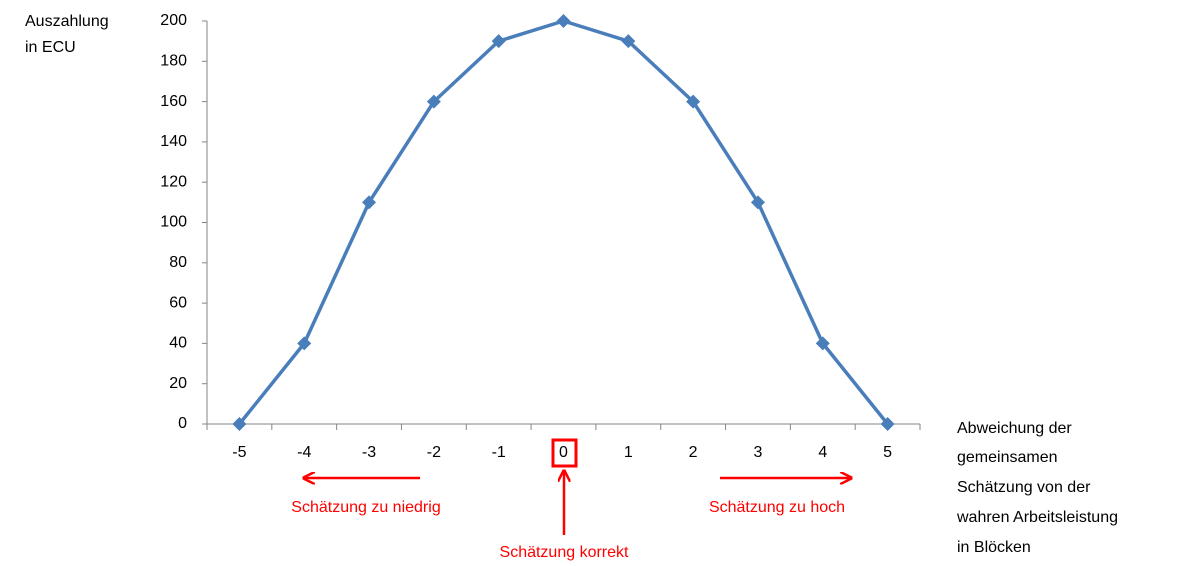 The height and width of the screenshot is (566, 1197). I want to click on x-tick-label: -5, so click(239, 452).